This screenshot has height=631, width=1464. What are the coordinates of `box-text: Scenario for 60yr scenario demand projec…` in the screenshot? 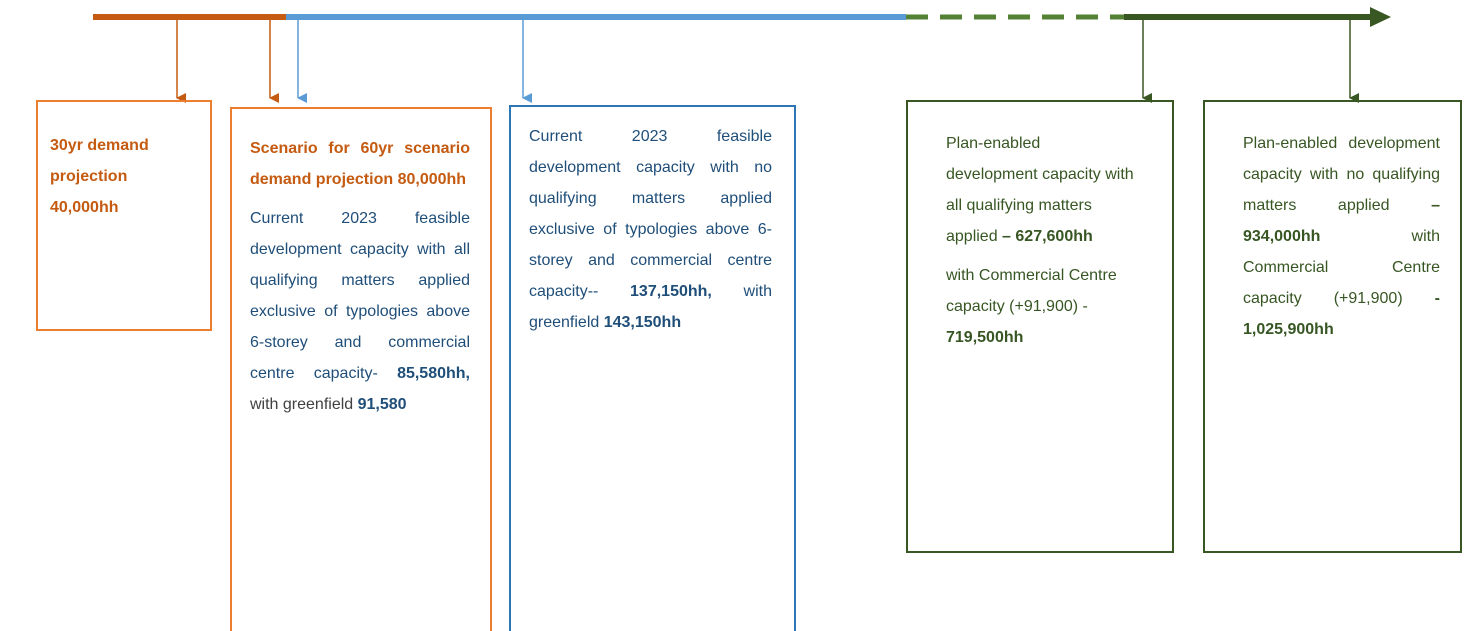 It's located at (360, 164).